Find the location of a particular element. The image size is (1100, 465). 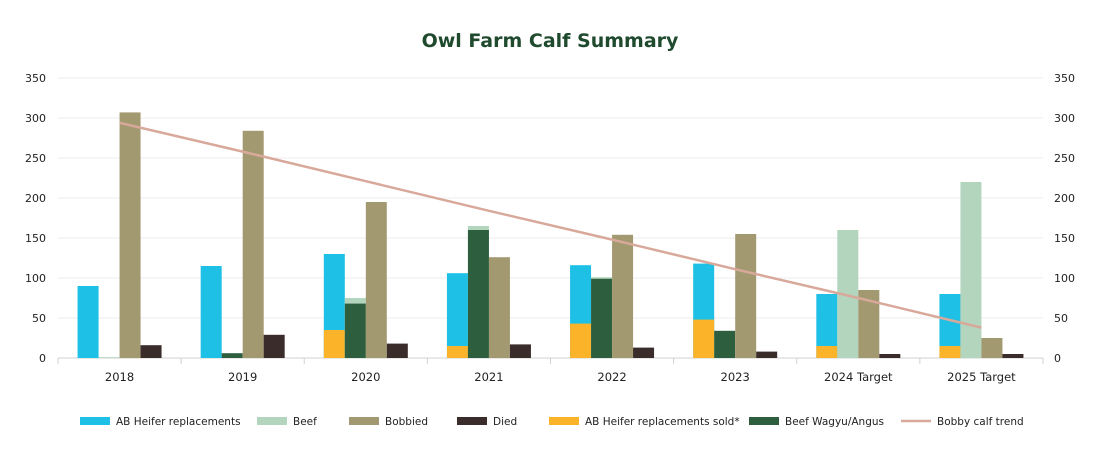

y-tick-label: 300 is located at coordinates (35, 118).